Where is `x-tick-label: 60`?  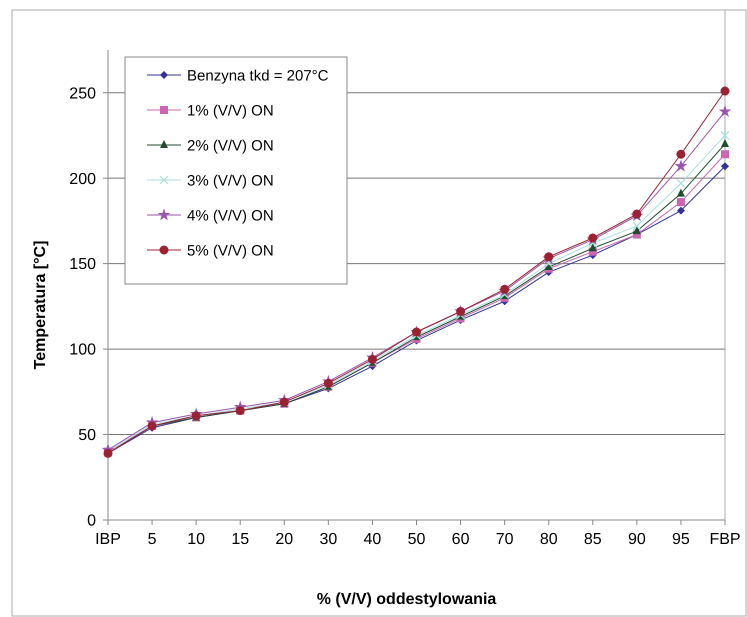
x-tick-label: 60 is located at coordinates (461, 539).